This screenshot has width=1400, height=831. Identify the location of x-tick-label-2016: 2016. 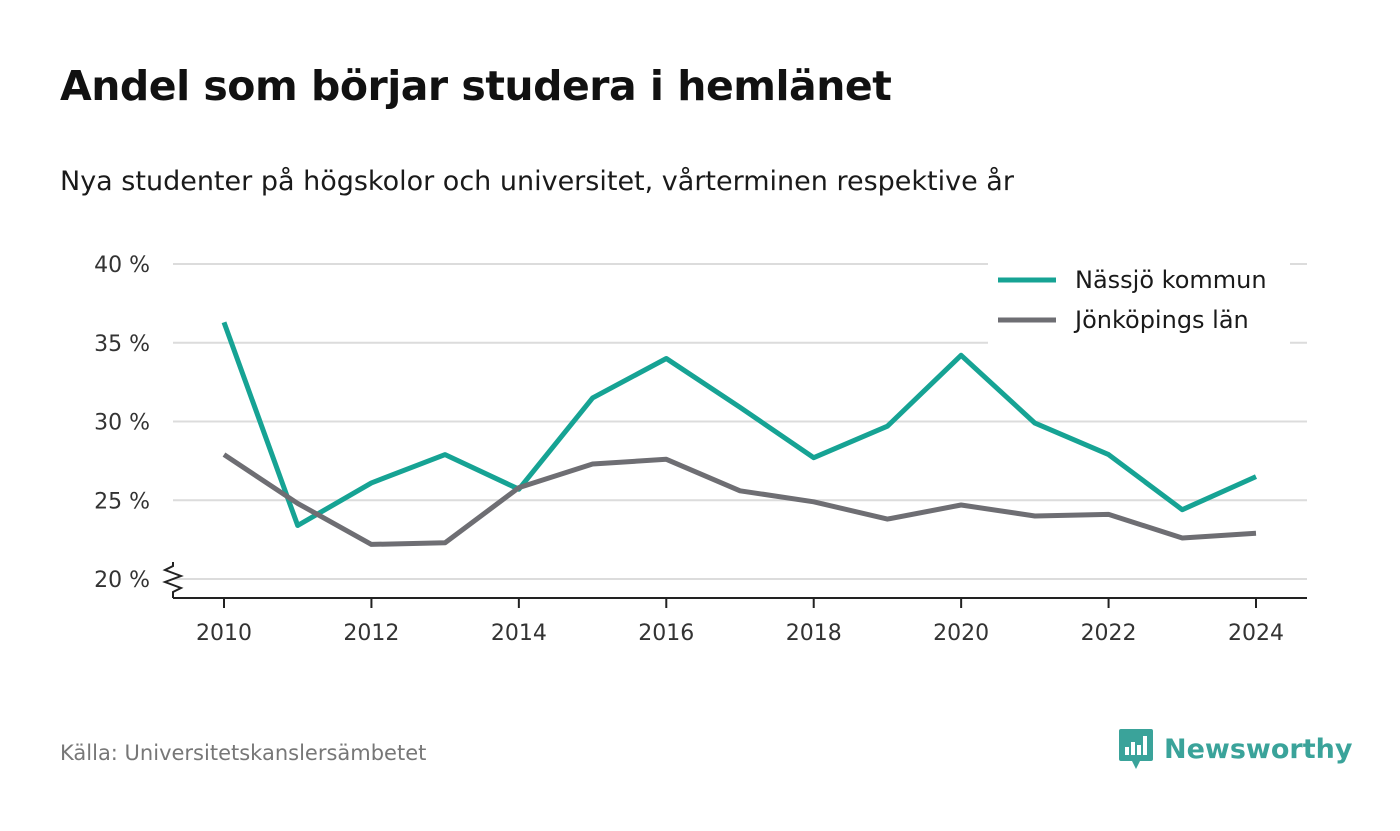
(666, 633).